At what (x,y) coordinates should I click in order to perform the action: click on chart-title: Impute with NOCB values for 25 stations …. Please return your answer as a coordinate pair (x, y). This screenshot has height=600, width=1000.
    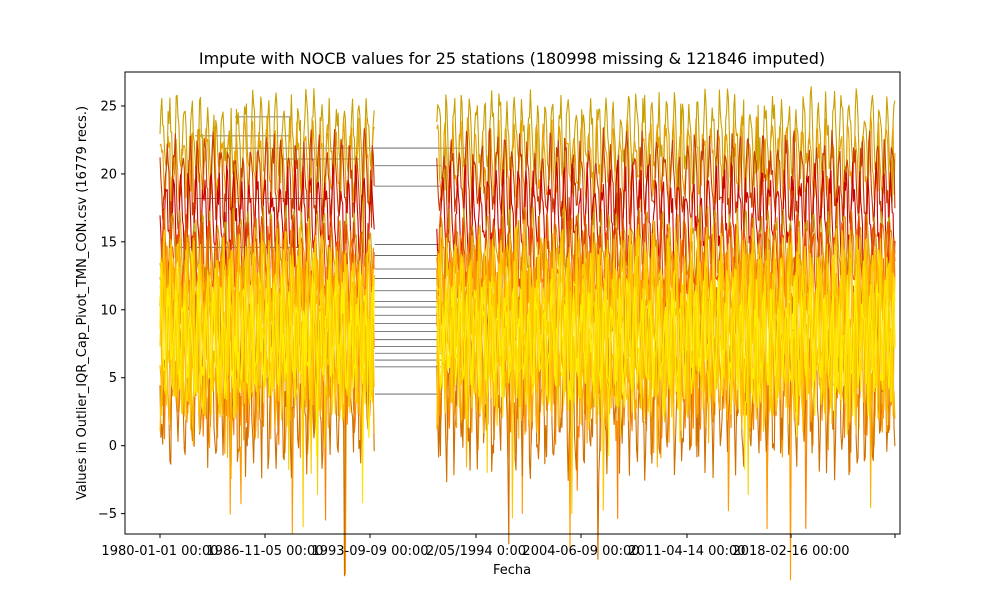
    Looking at the image, I should click on (512, 58).